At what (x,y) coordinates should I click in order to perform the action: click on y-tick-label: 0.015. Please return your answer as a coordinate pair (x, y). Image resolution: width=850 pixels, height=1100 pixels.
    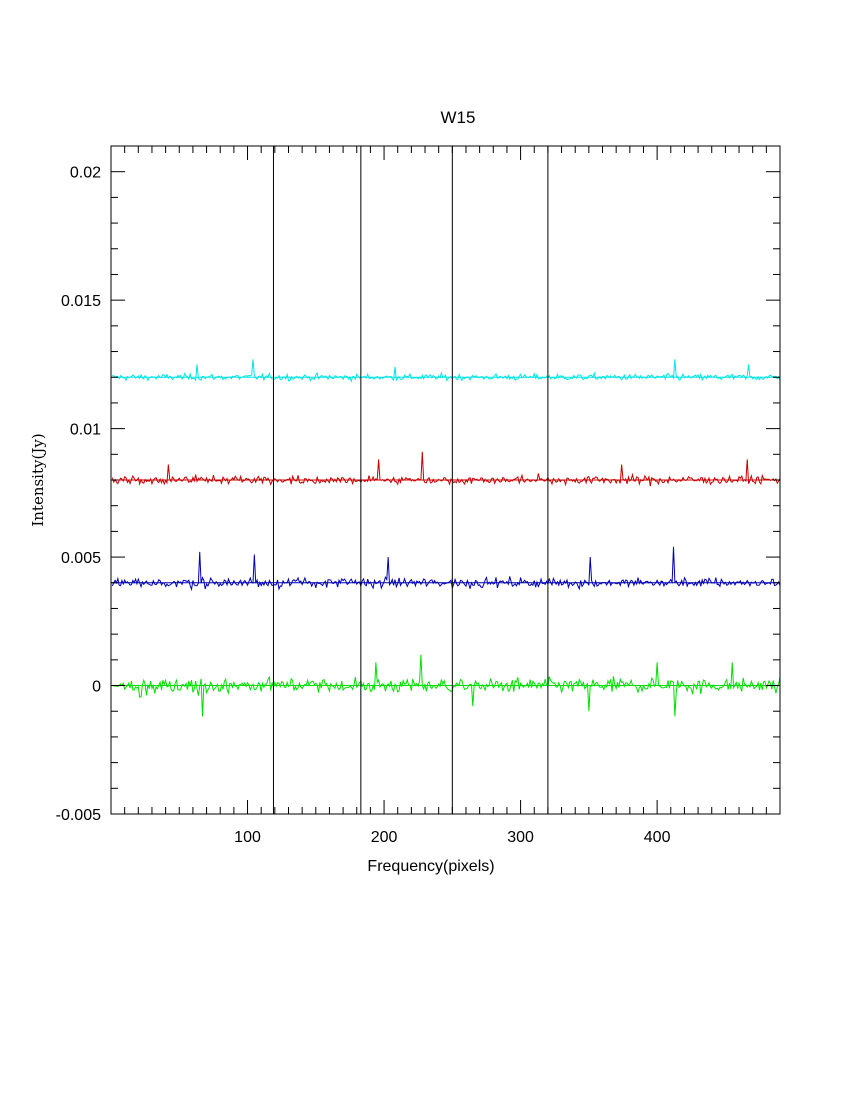
    Looking at the image, I should click on (81, 301).